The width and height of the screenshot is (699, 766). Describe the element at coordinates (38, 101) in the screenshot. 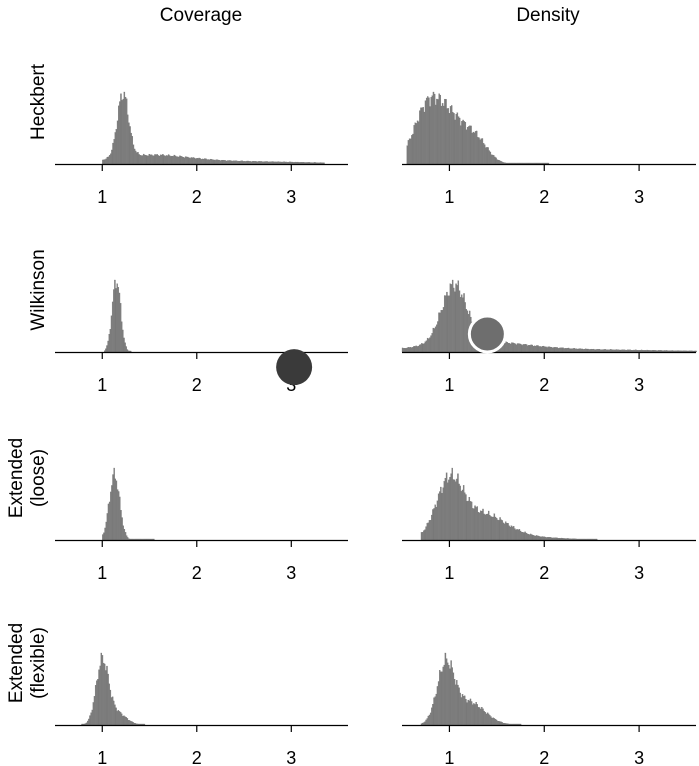

I see `row-label: Heckbert` at that location.